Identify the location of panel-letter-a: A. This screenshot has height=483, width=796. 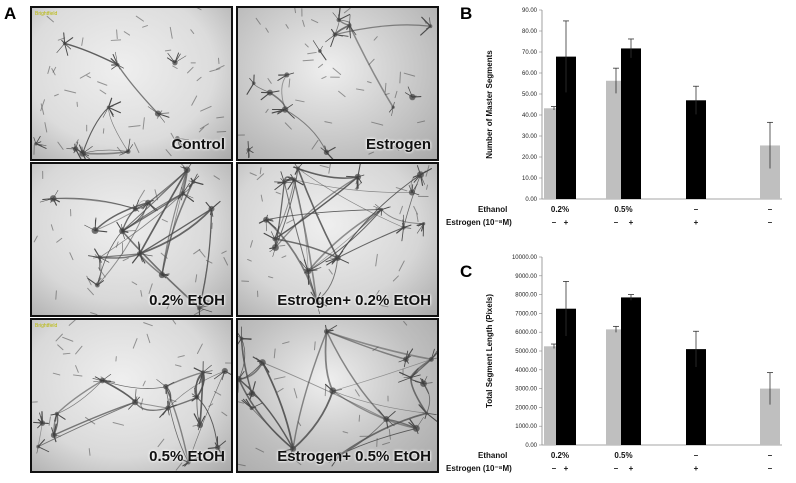
(10, 14).